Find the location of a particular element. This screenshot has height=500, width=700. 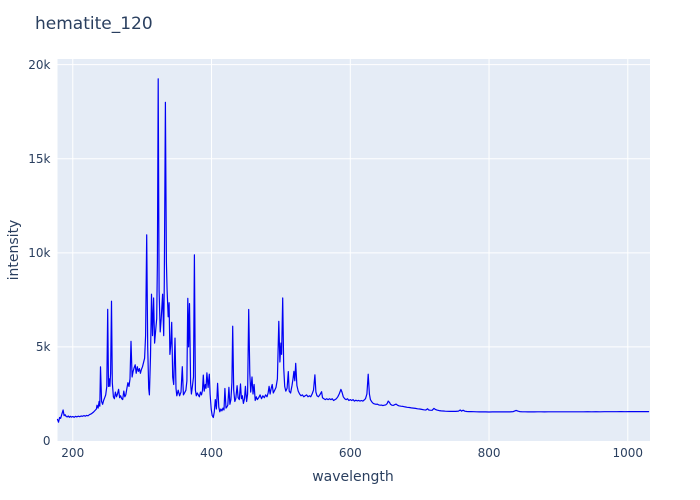

x-tick-label: 800 is located at coordinates (489, 453).